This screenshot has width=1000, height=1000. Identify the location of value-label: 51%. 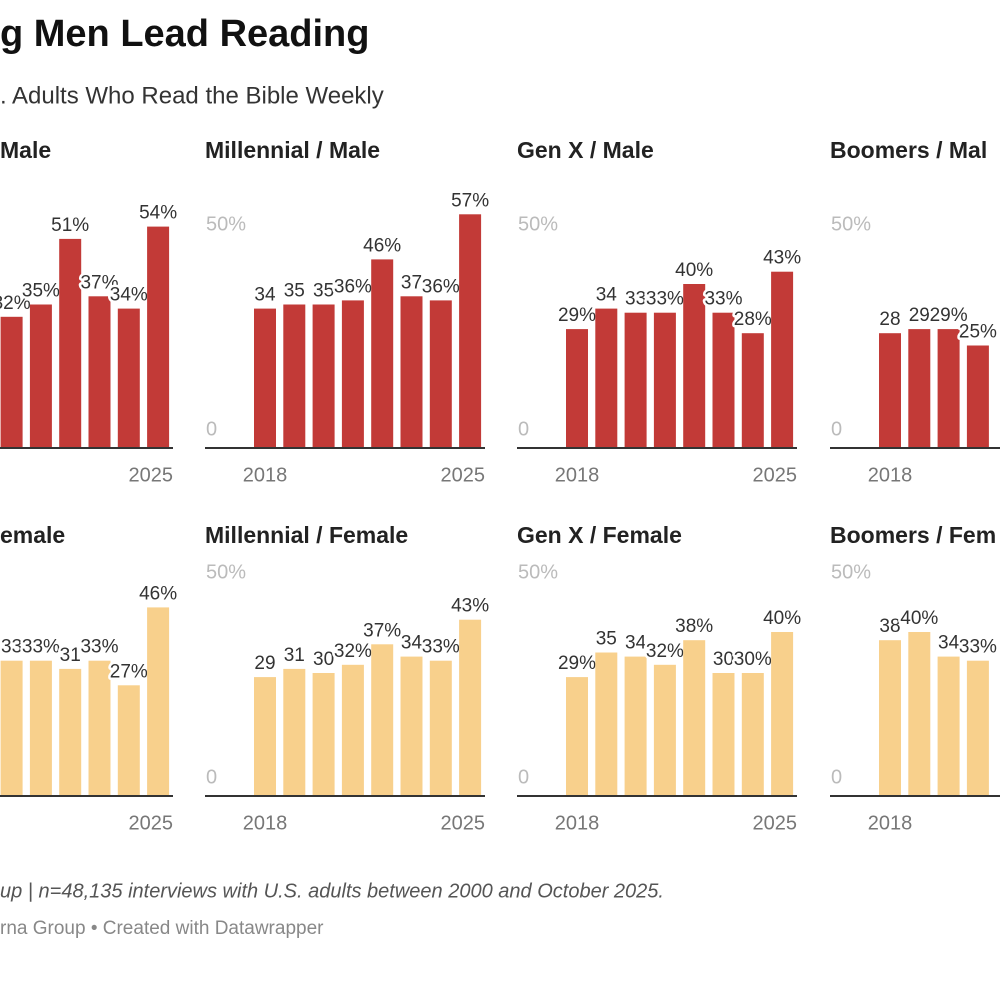
(70, 225).